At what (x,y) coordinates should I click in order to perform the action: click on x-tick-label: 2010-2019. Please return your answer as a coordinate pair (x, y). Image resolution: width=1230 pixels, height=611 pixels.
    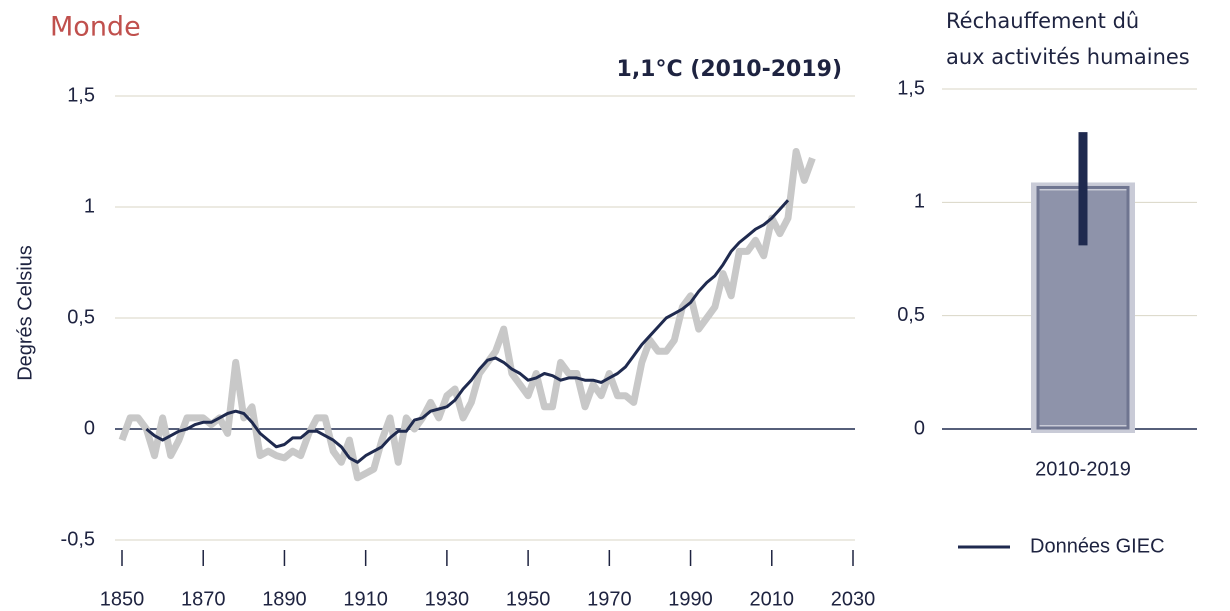
    Looking at the image, I should click on (1083, 469).